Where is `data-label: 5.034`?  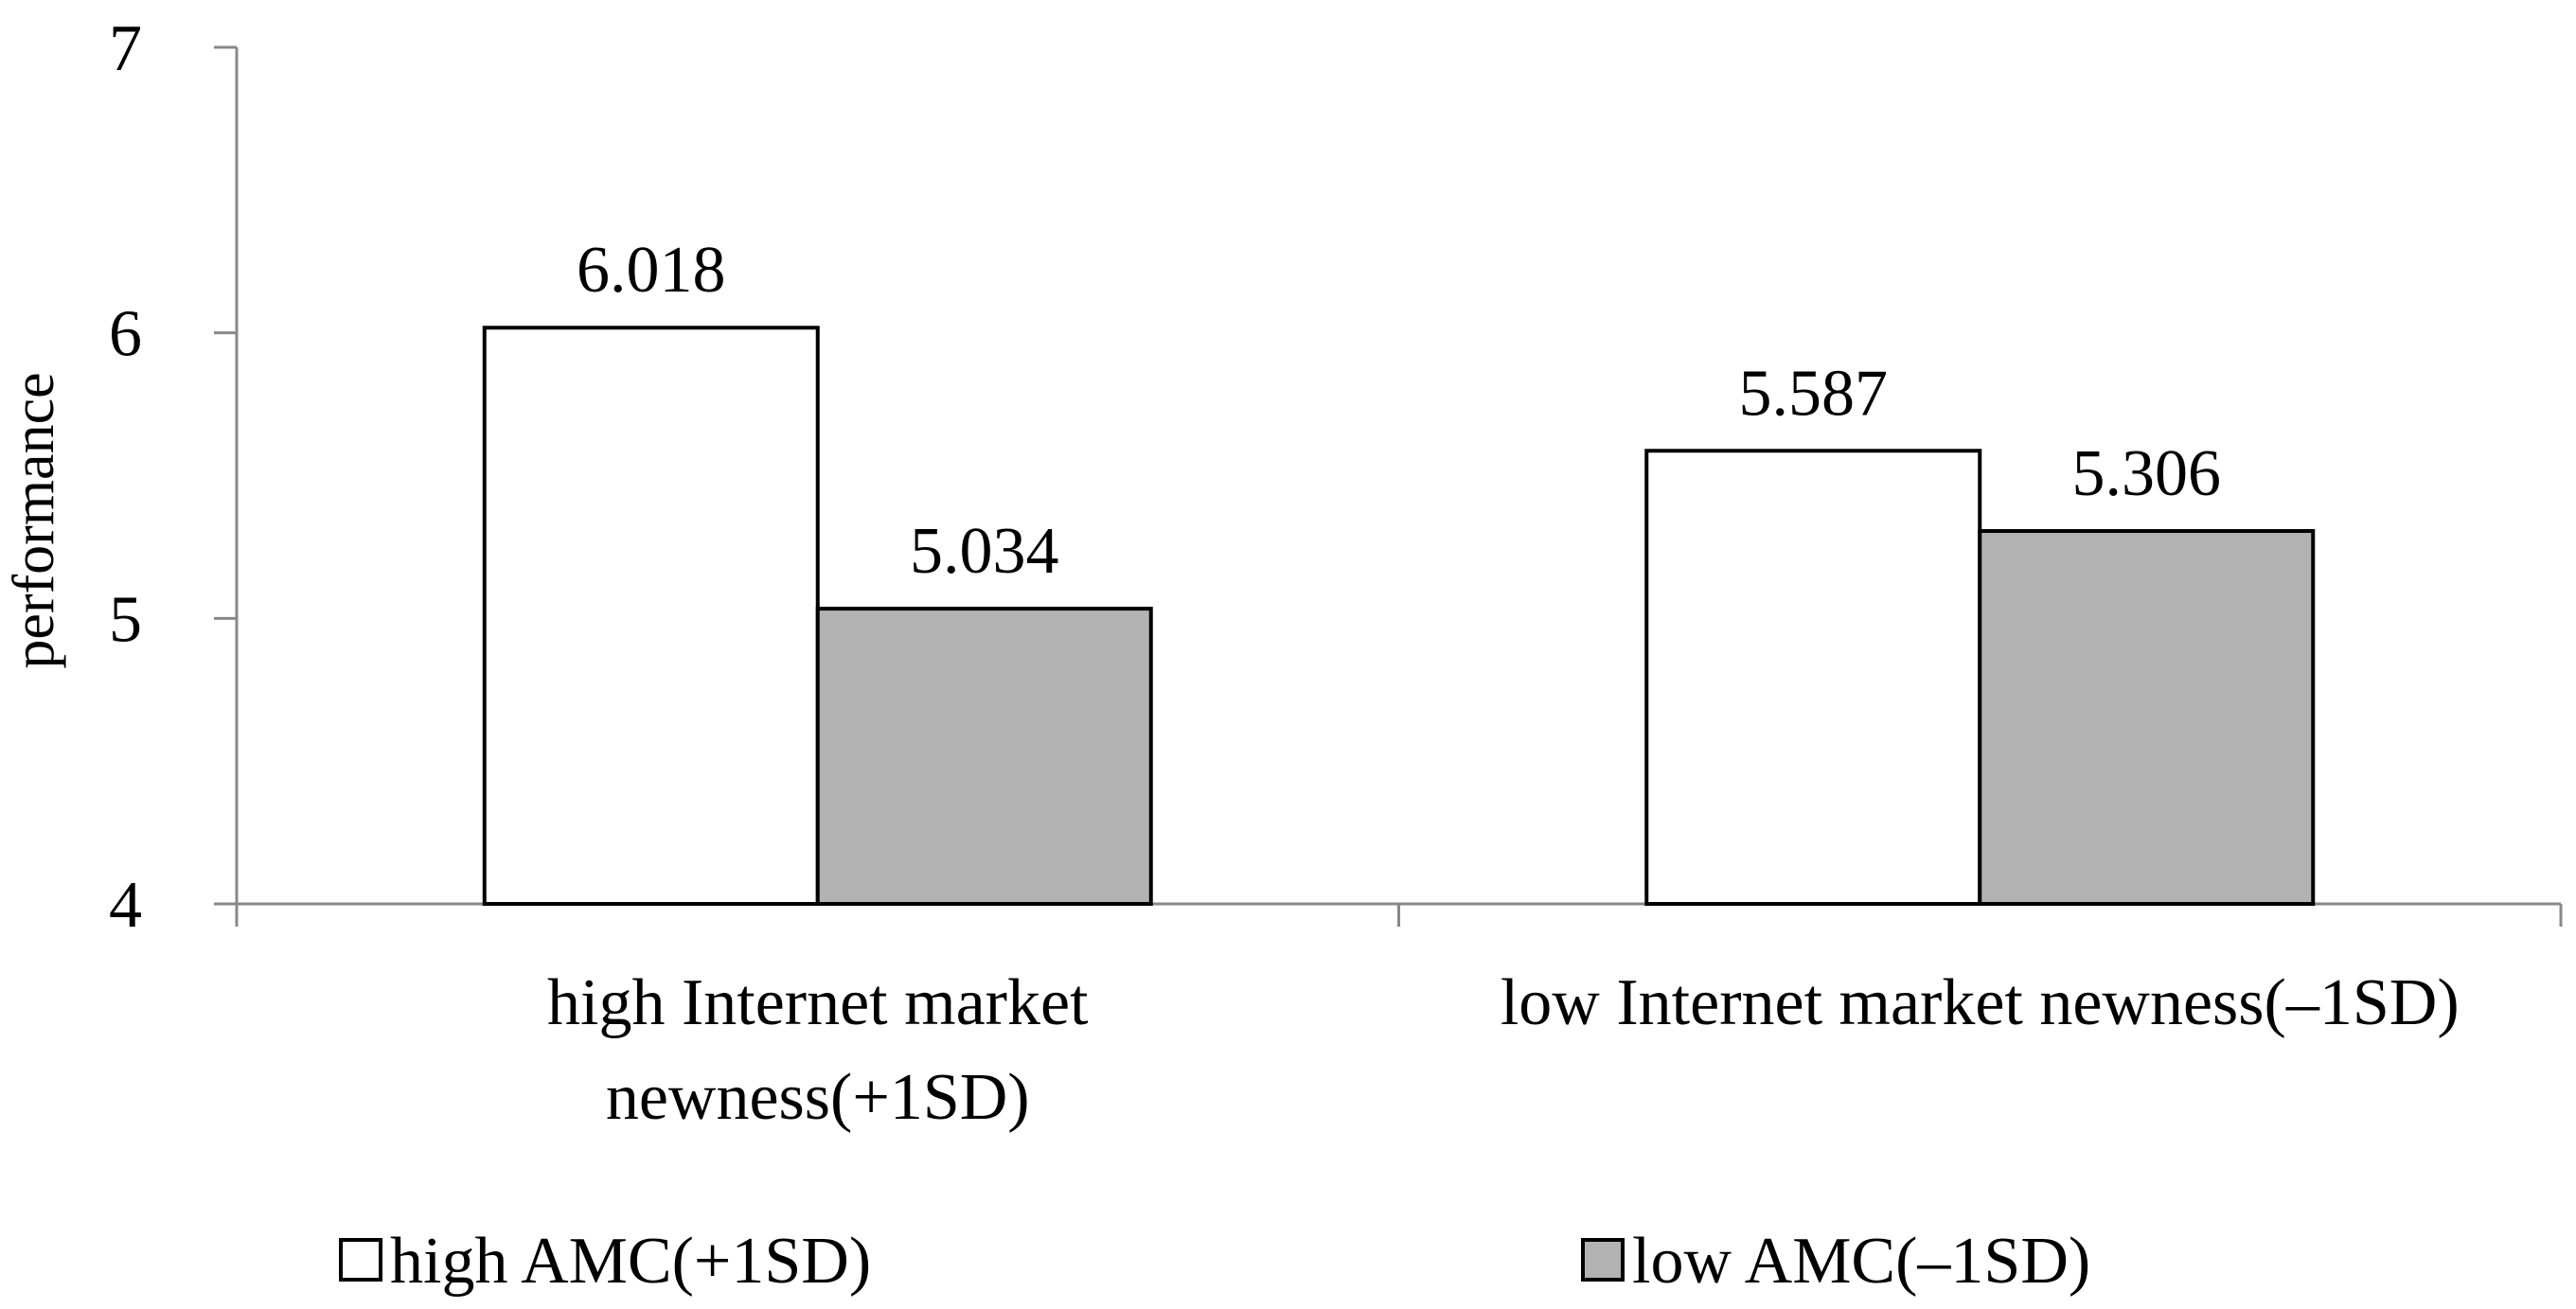
data-label: 5.034 is located at coordinates (985, 551).